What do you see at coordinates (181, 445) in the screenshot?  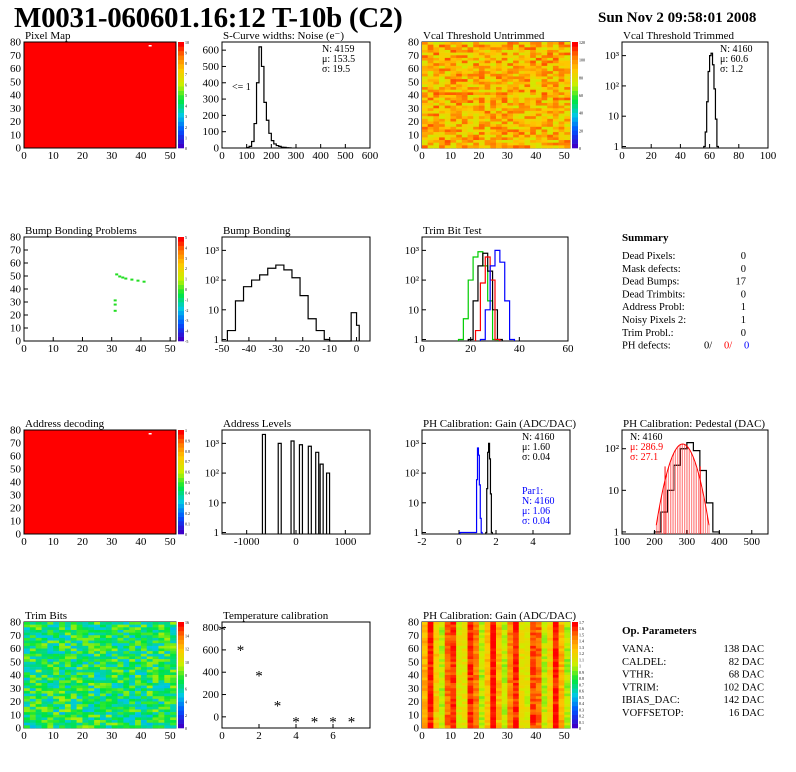 I see `address_decoding-palette-step` at bounding box center [181, 445].